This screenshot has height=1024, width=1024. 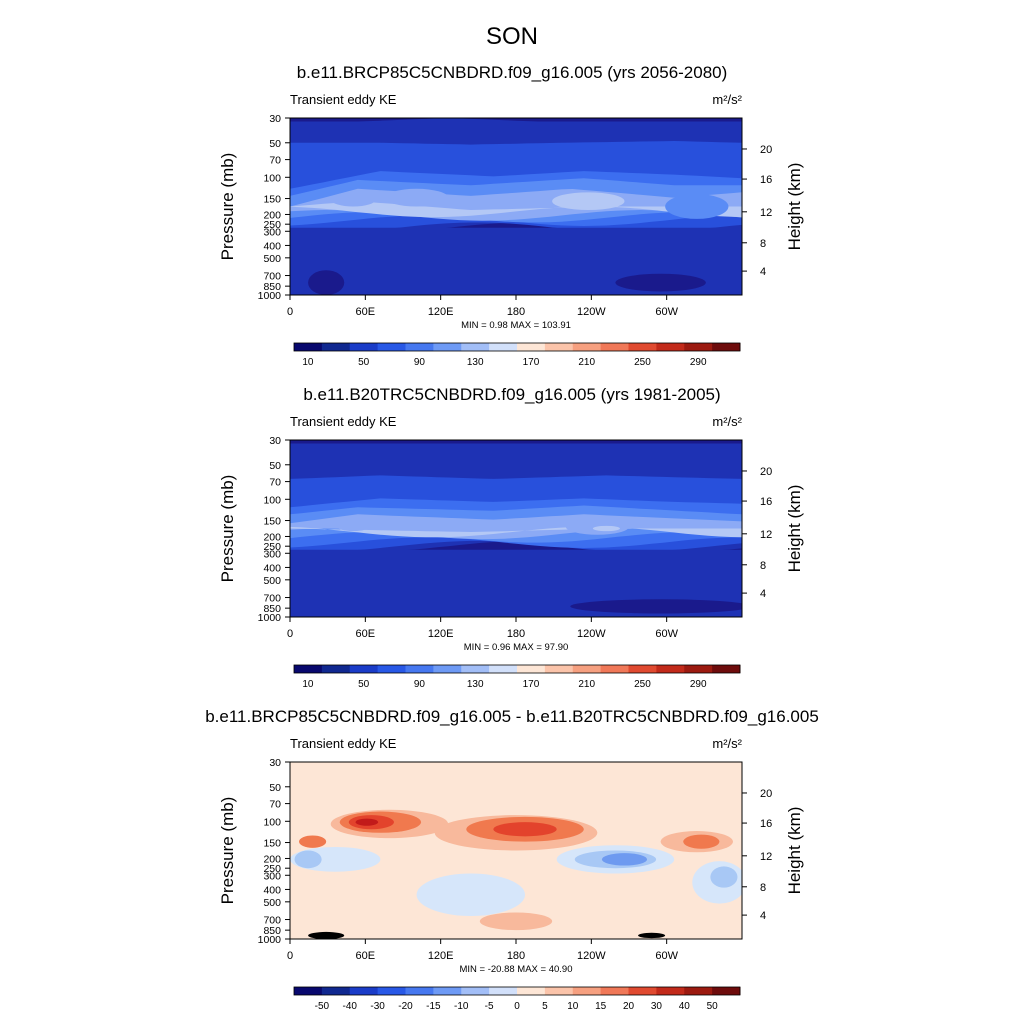 What do you see at coordinates (290, 956) in the screenshot?
I see `x-tick-label: 0` at bounding box center [290, 956].